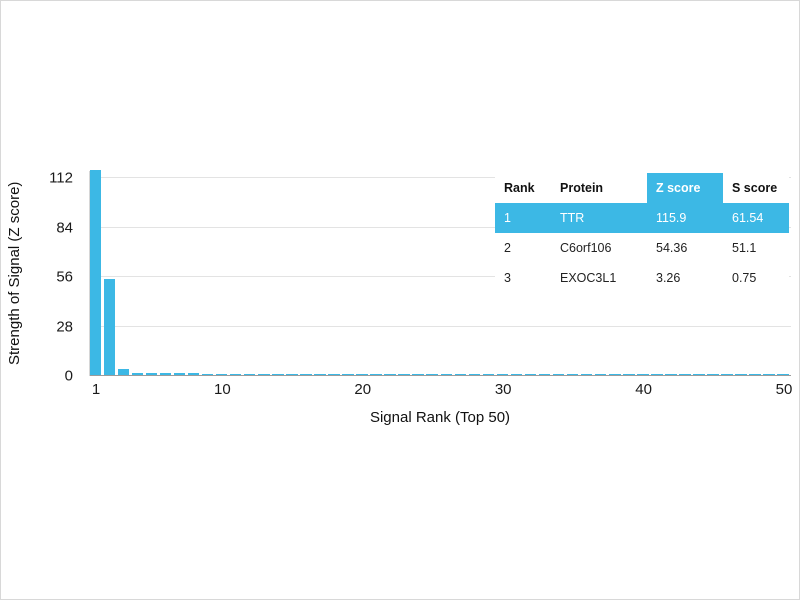  I want to click on table-cell: 2, so click(523, 248).